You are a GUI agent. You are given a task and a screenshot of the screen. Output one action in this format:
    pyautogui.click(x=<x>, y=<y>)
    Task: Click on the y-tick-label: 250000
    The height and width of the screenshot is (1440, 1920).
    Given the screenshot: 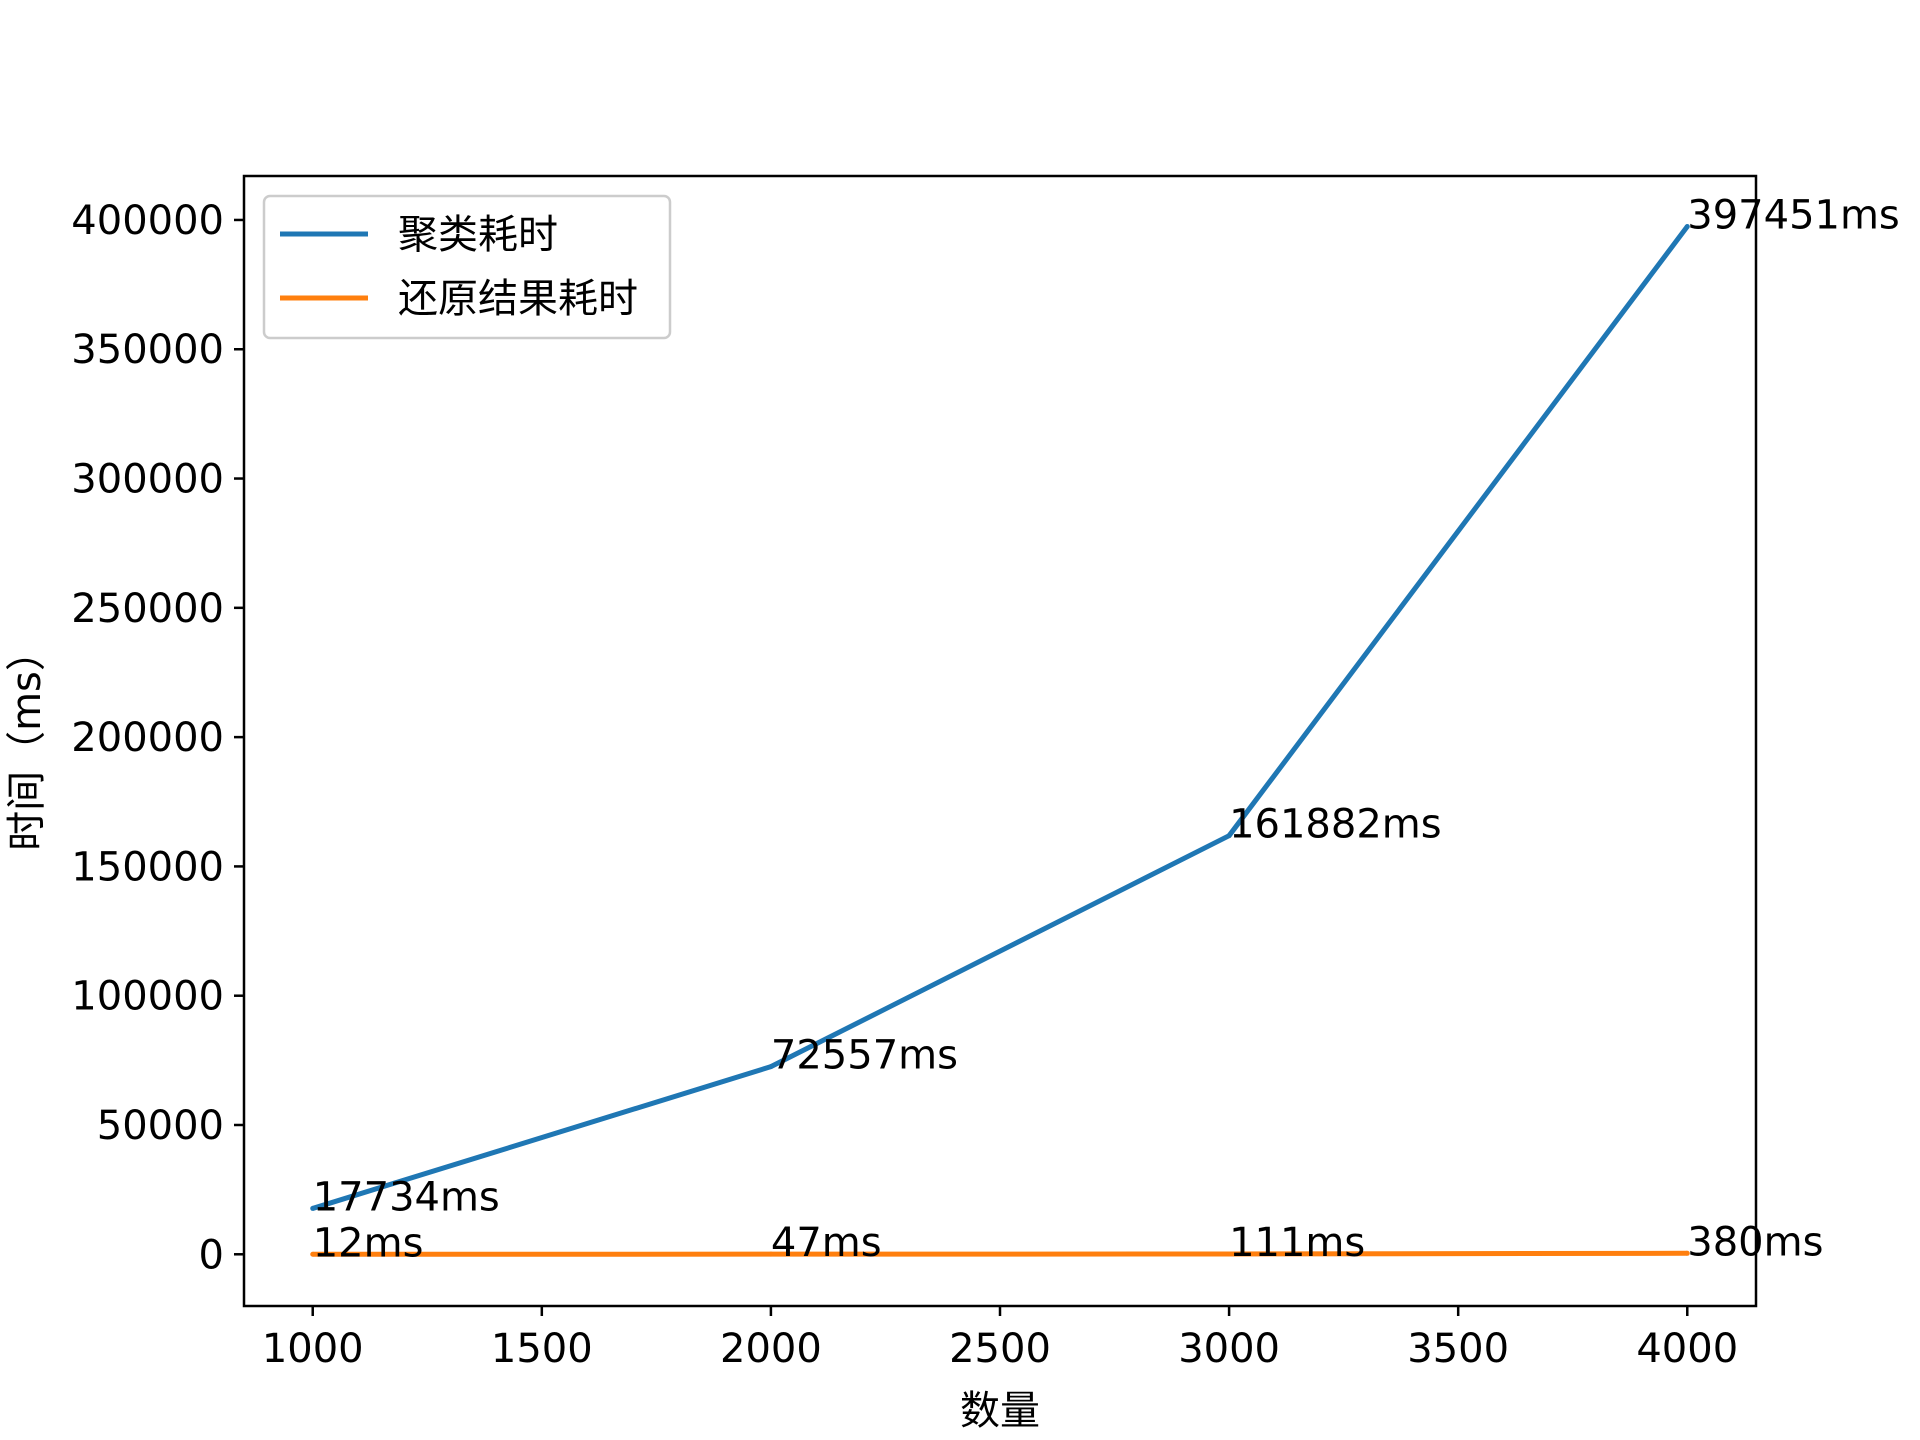 What is the action you would take?
    pyautogui.click(x=147, y=609)
    